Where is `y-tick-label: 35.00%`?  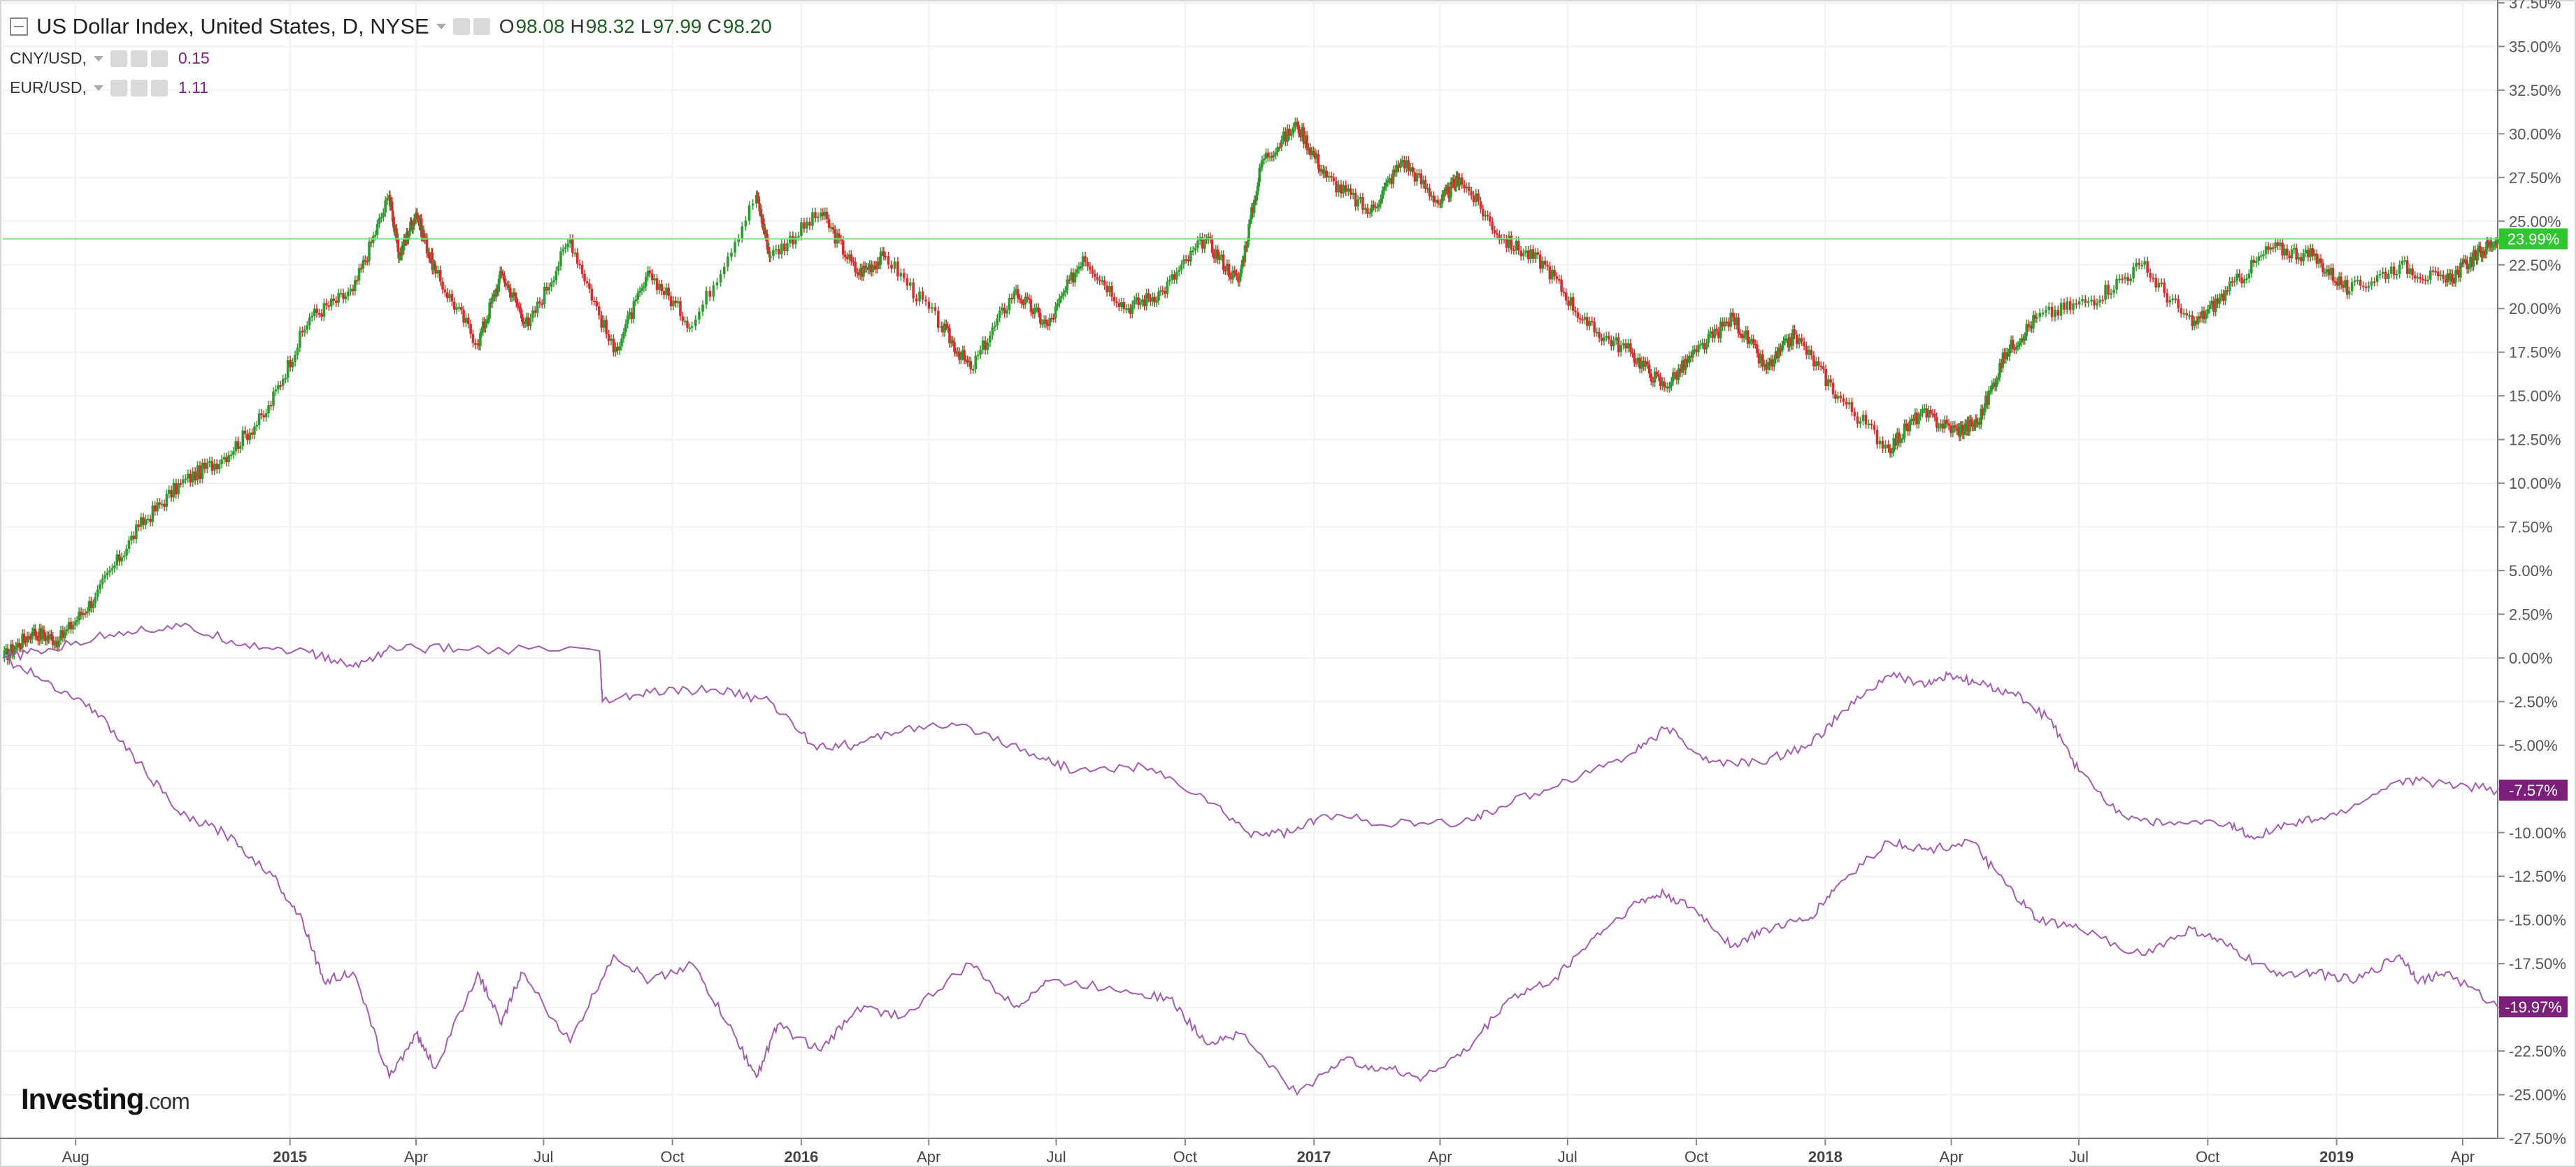
y-tick-label: 35.00% is located at coordinates (2535, 46).